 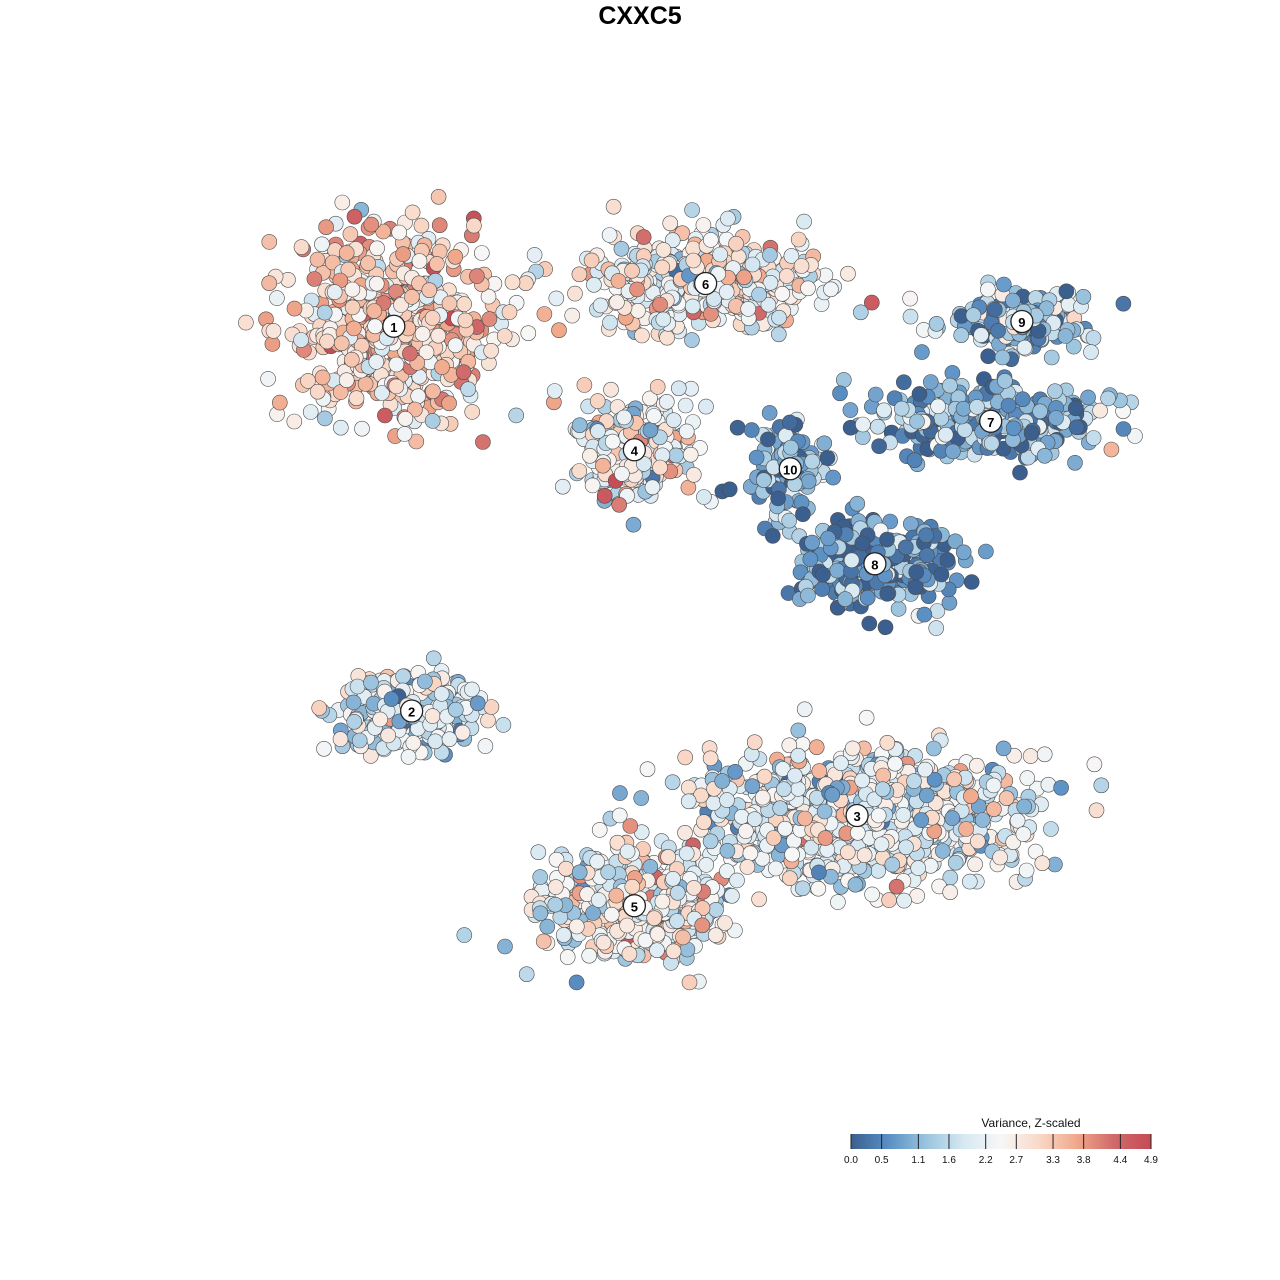 I want to click on legend-tick-label: 2.2, so click(x=986, y=1160).